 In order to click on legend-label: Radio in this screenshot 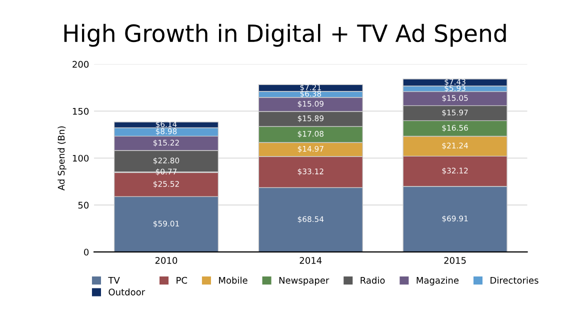, I will do `click(372, 280)`.